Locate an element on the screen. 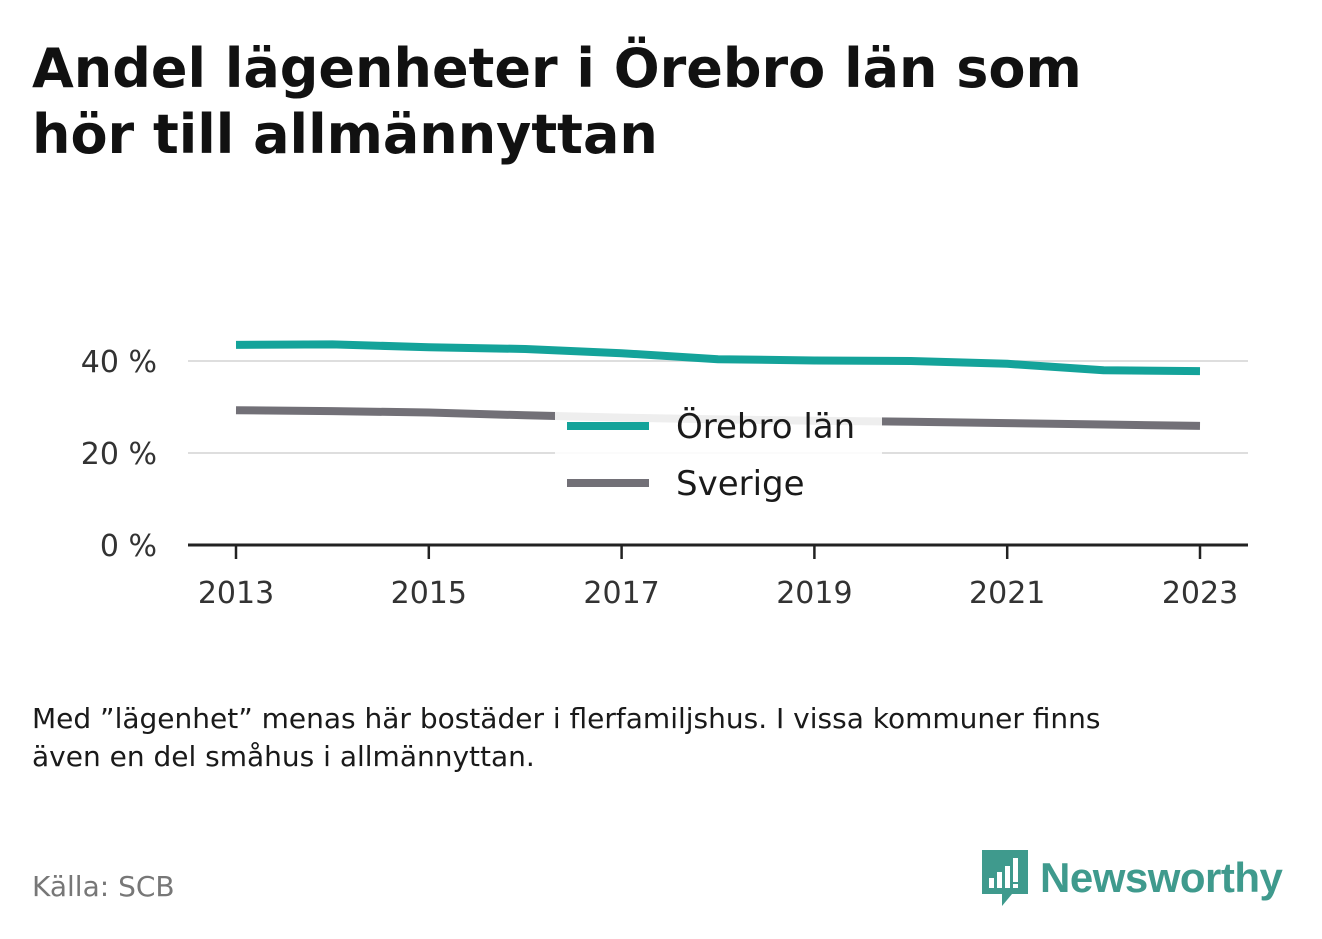  y-tick-label: 20 % is located at coordinates (119, 454).